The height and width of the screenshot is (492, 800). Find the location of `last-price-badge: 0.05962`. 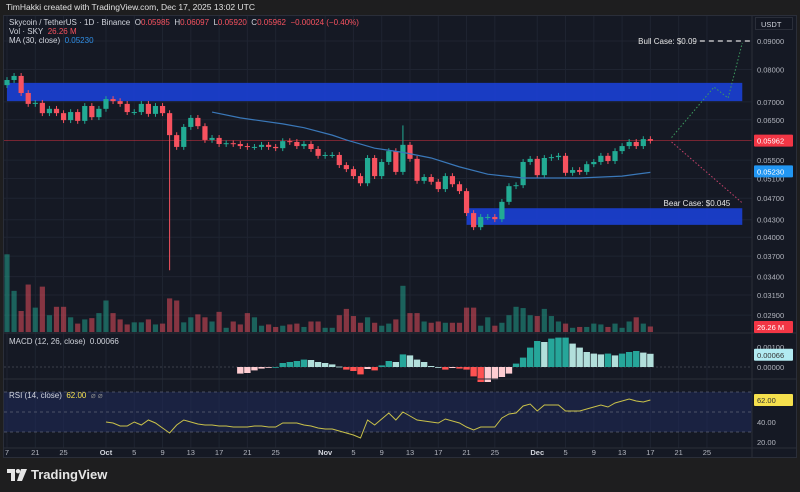

last-price-badge: 0.05962 is located at coordinates (770, 141).